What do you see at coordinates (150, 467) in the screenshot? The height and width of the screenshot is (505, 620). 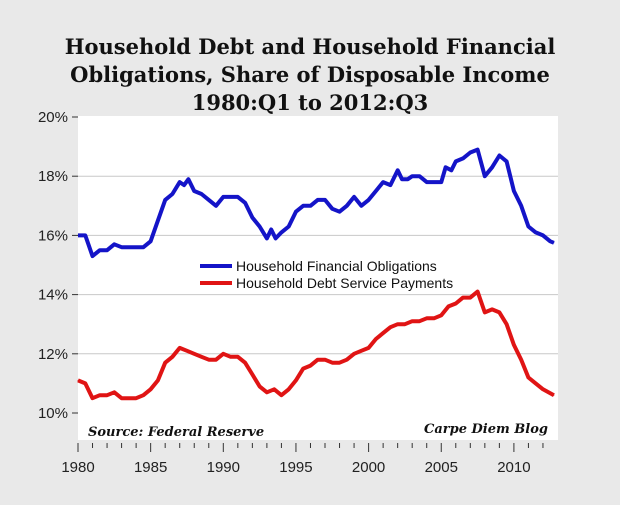 I see `x-tick-label: 1985` at bounding box center [150, 467].